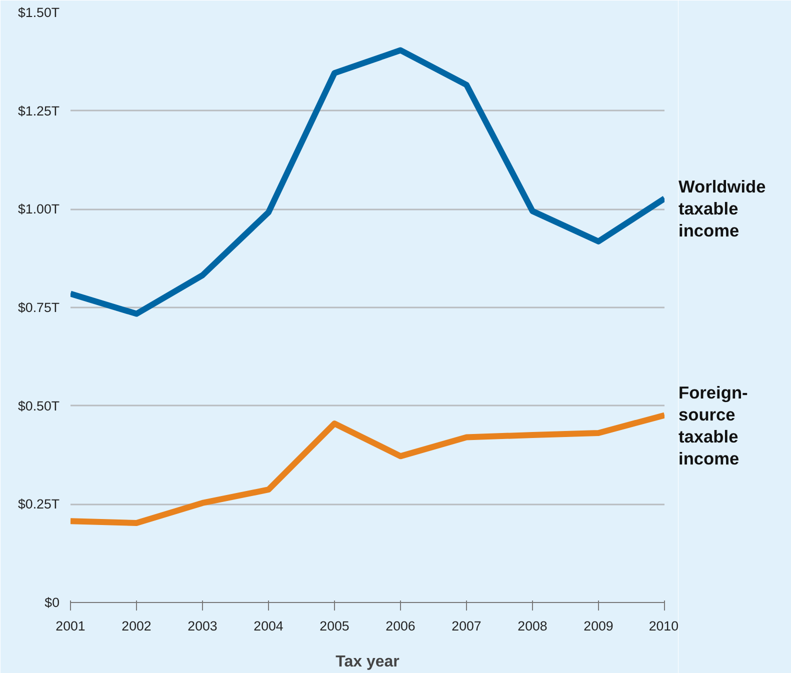  What do you see at coordinates (39, 110) in the screenshot?
I see `y-tick-label: $1.25T` at bounding box center [39, 110].